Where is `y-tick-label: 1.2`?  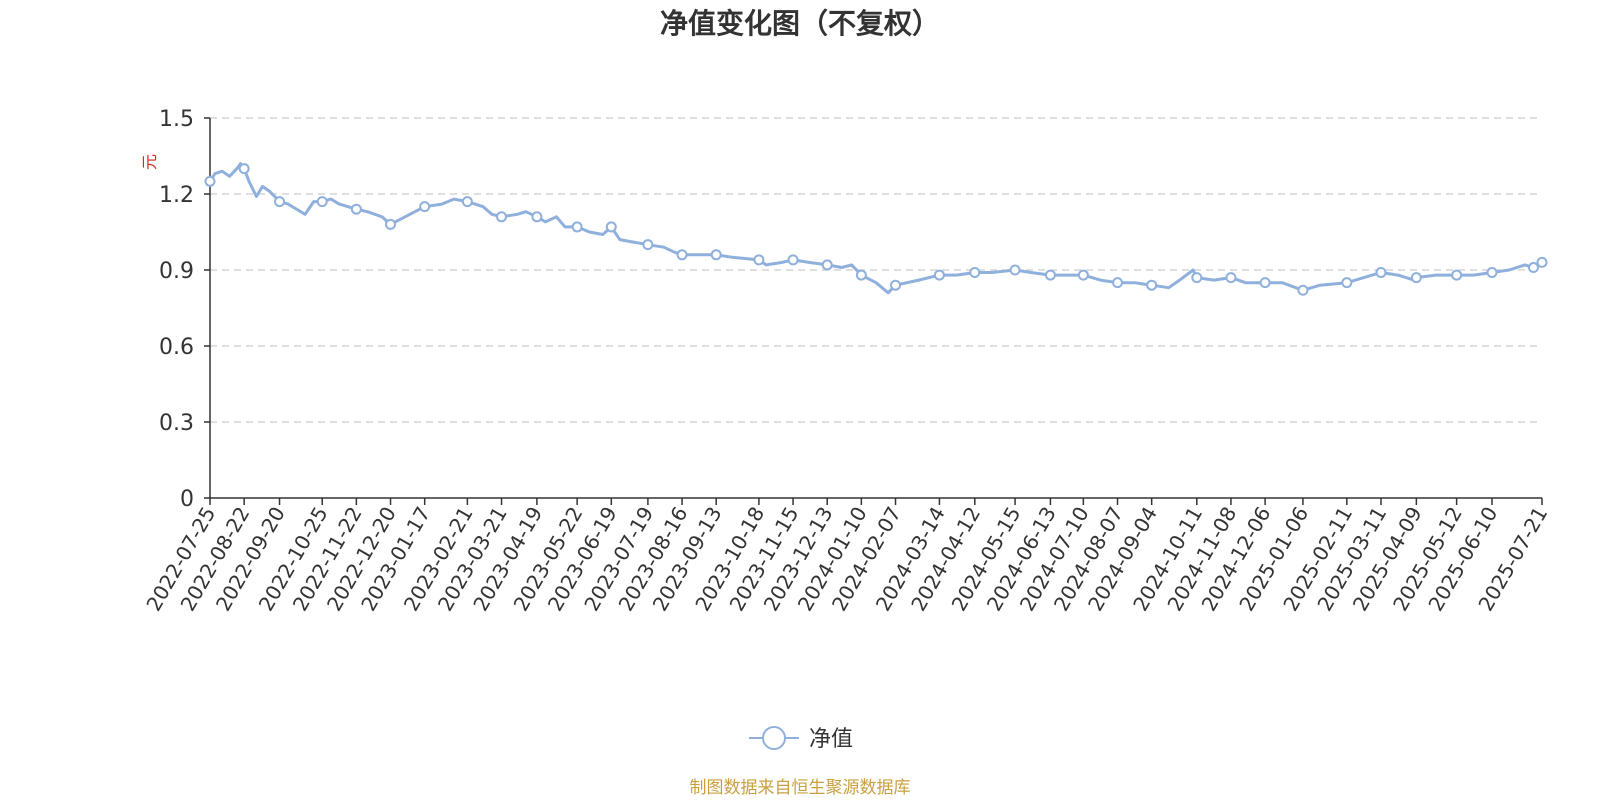 y-tick-label: 1.2 is located at coordinates (176, 195).